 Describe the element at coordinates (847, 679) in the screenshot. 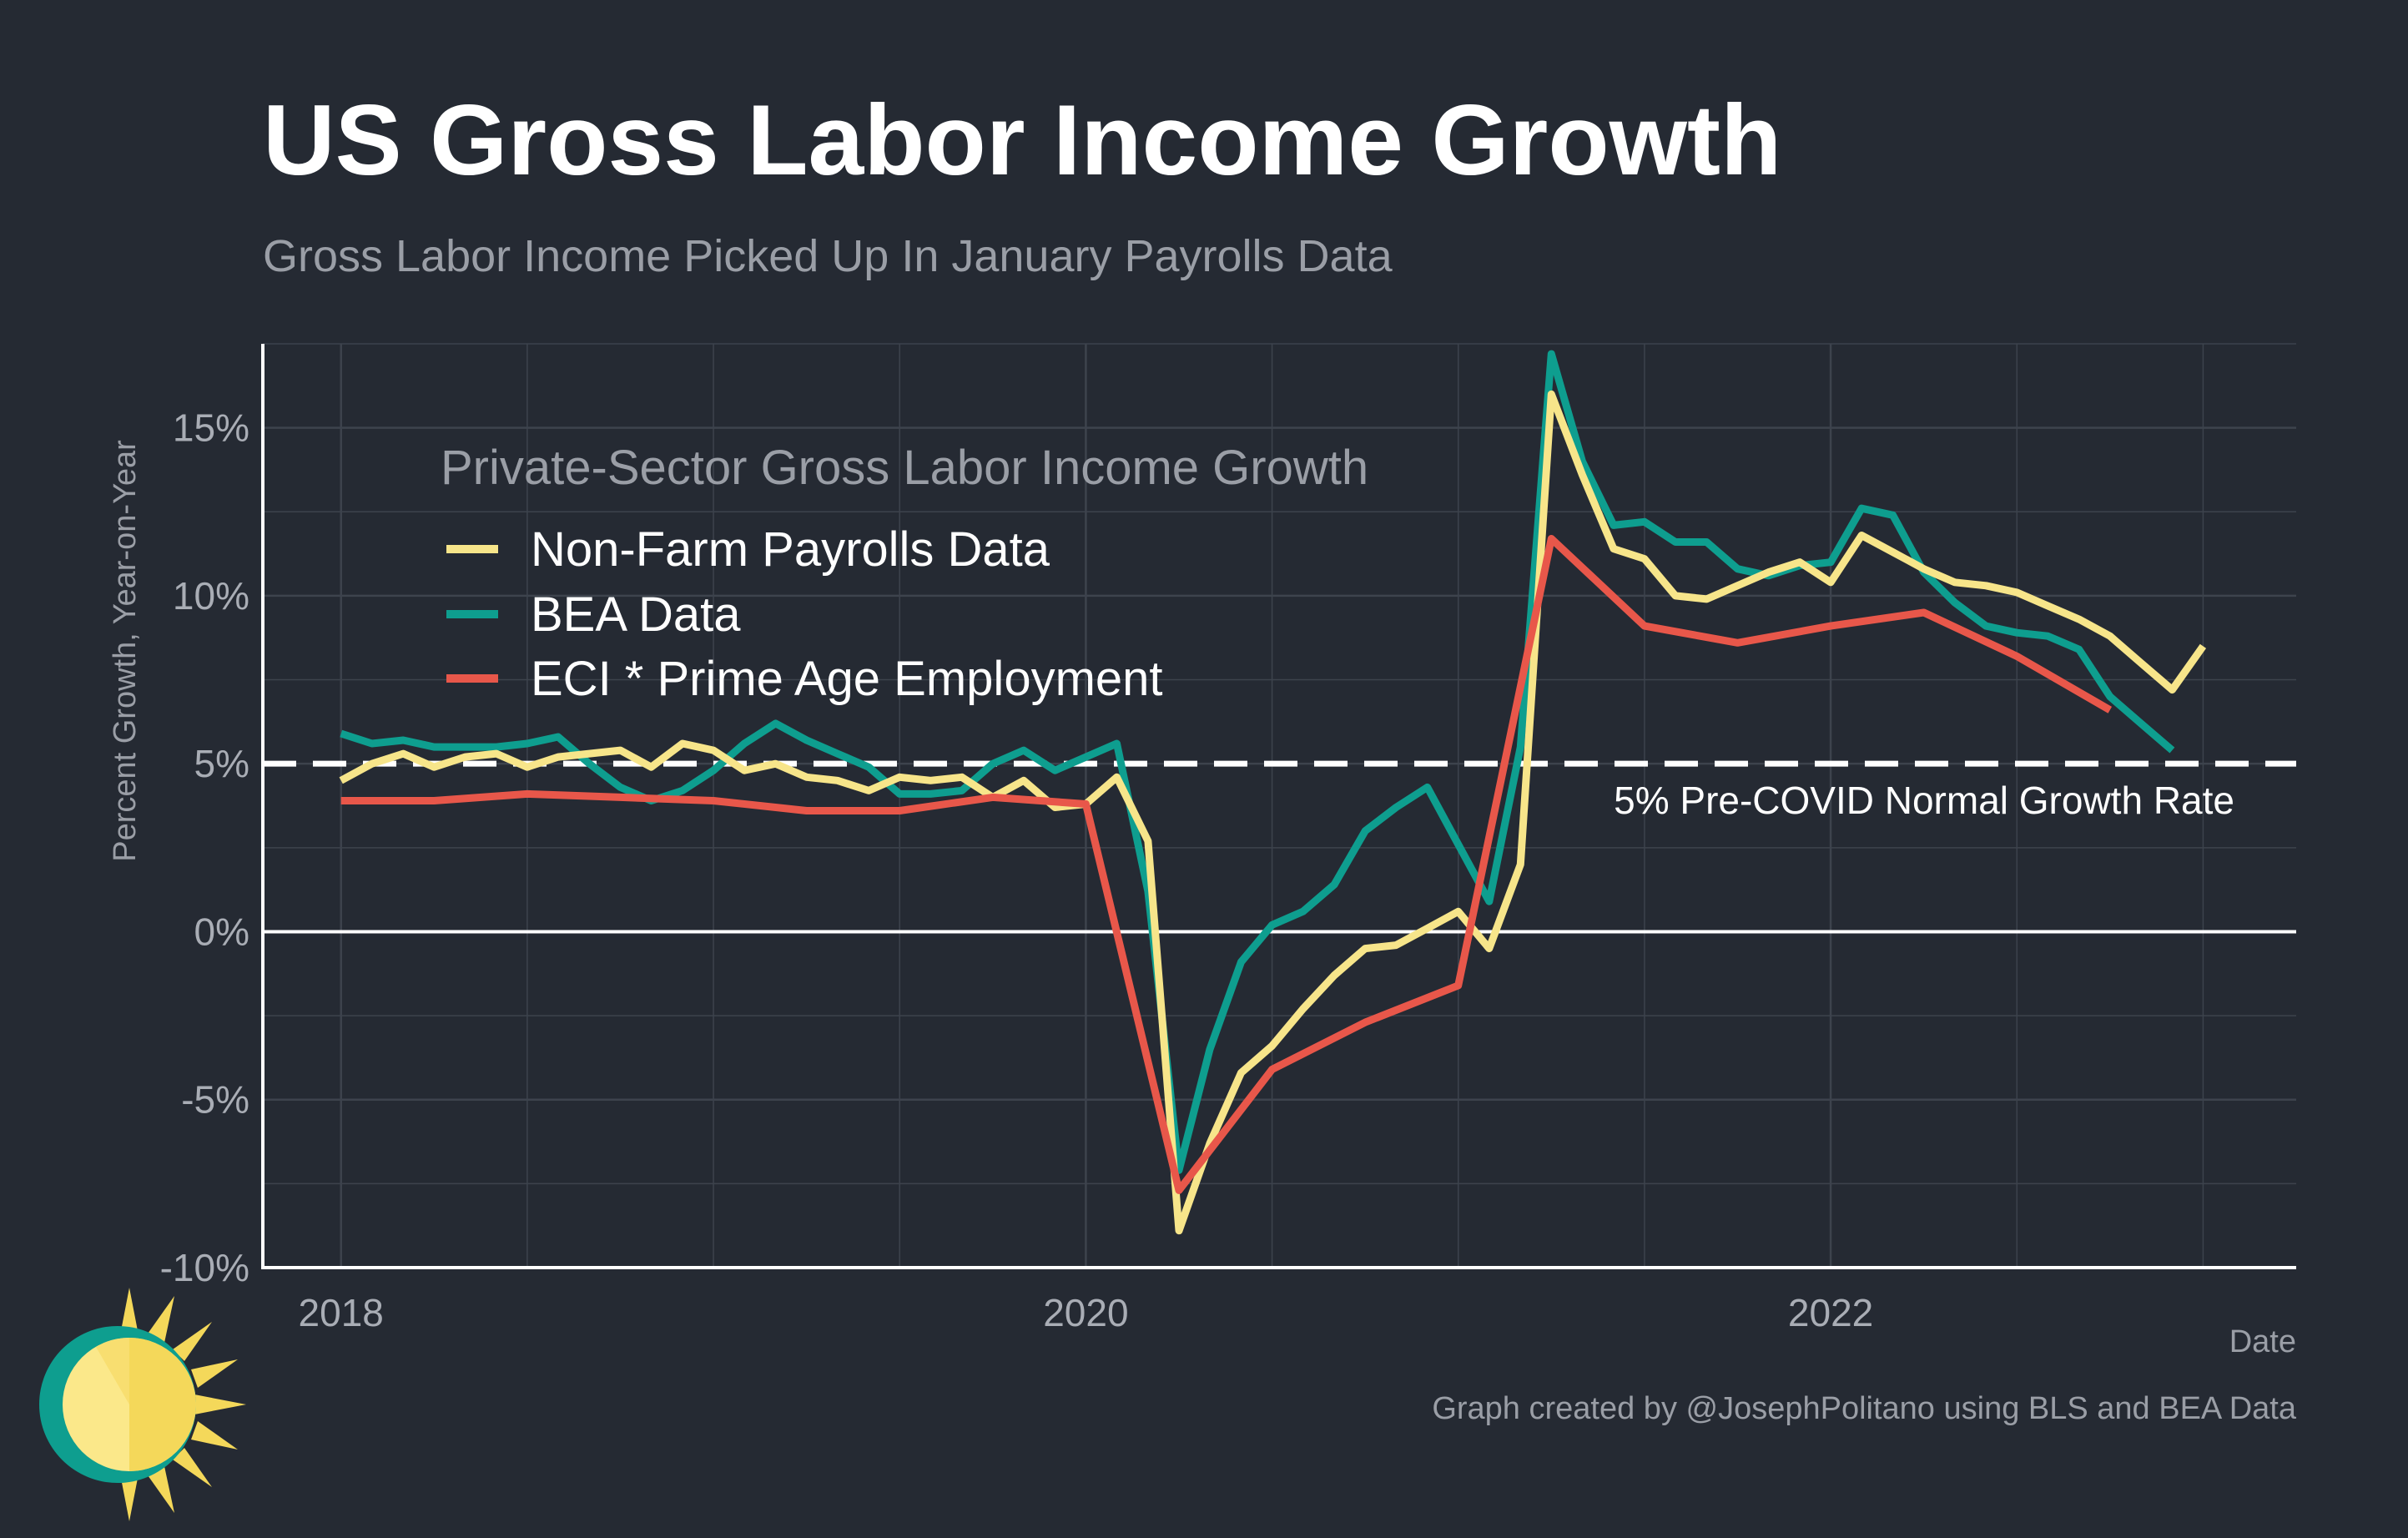

I see `legend-label-eci: ECI * Prime Age Employment` at that location.